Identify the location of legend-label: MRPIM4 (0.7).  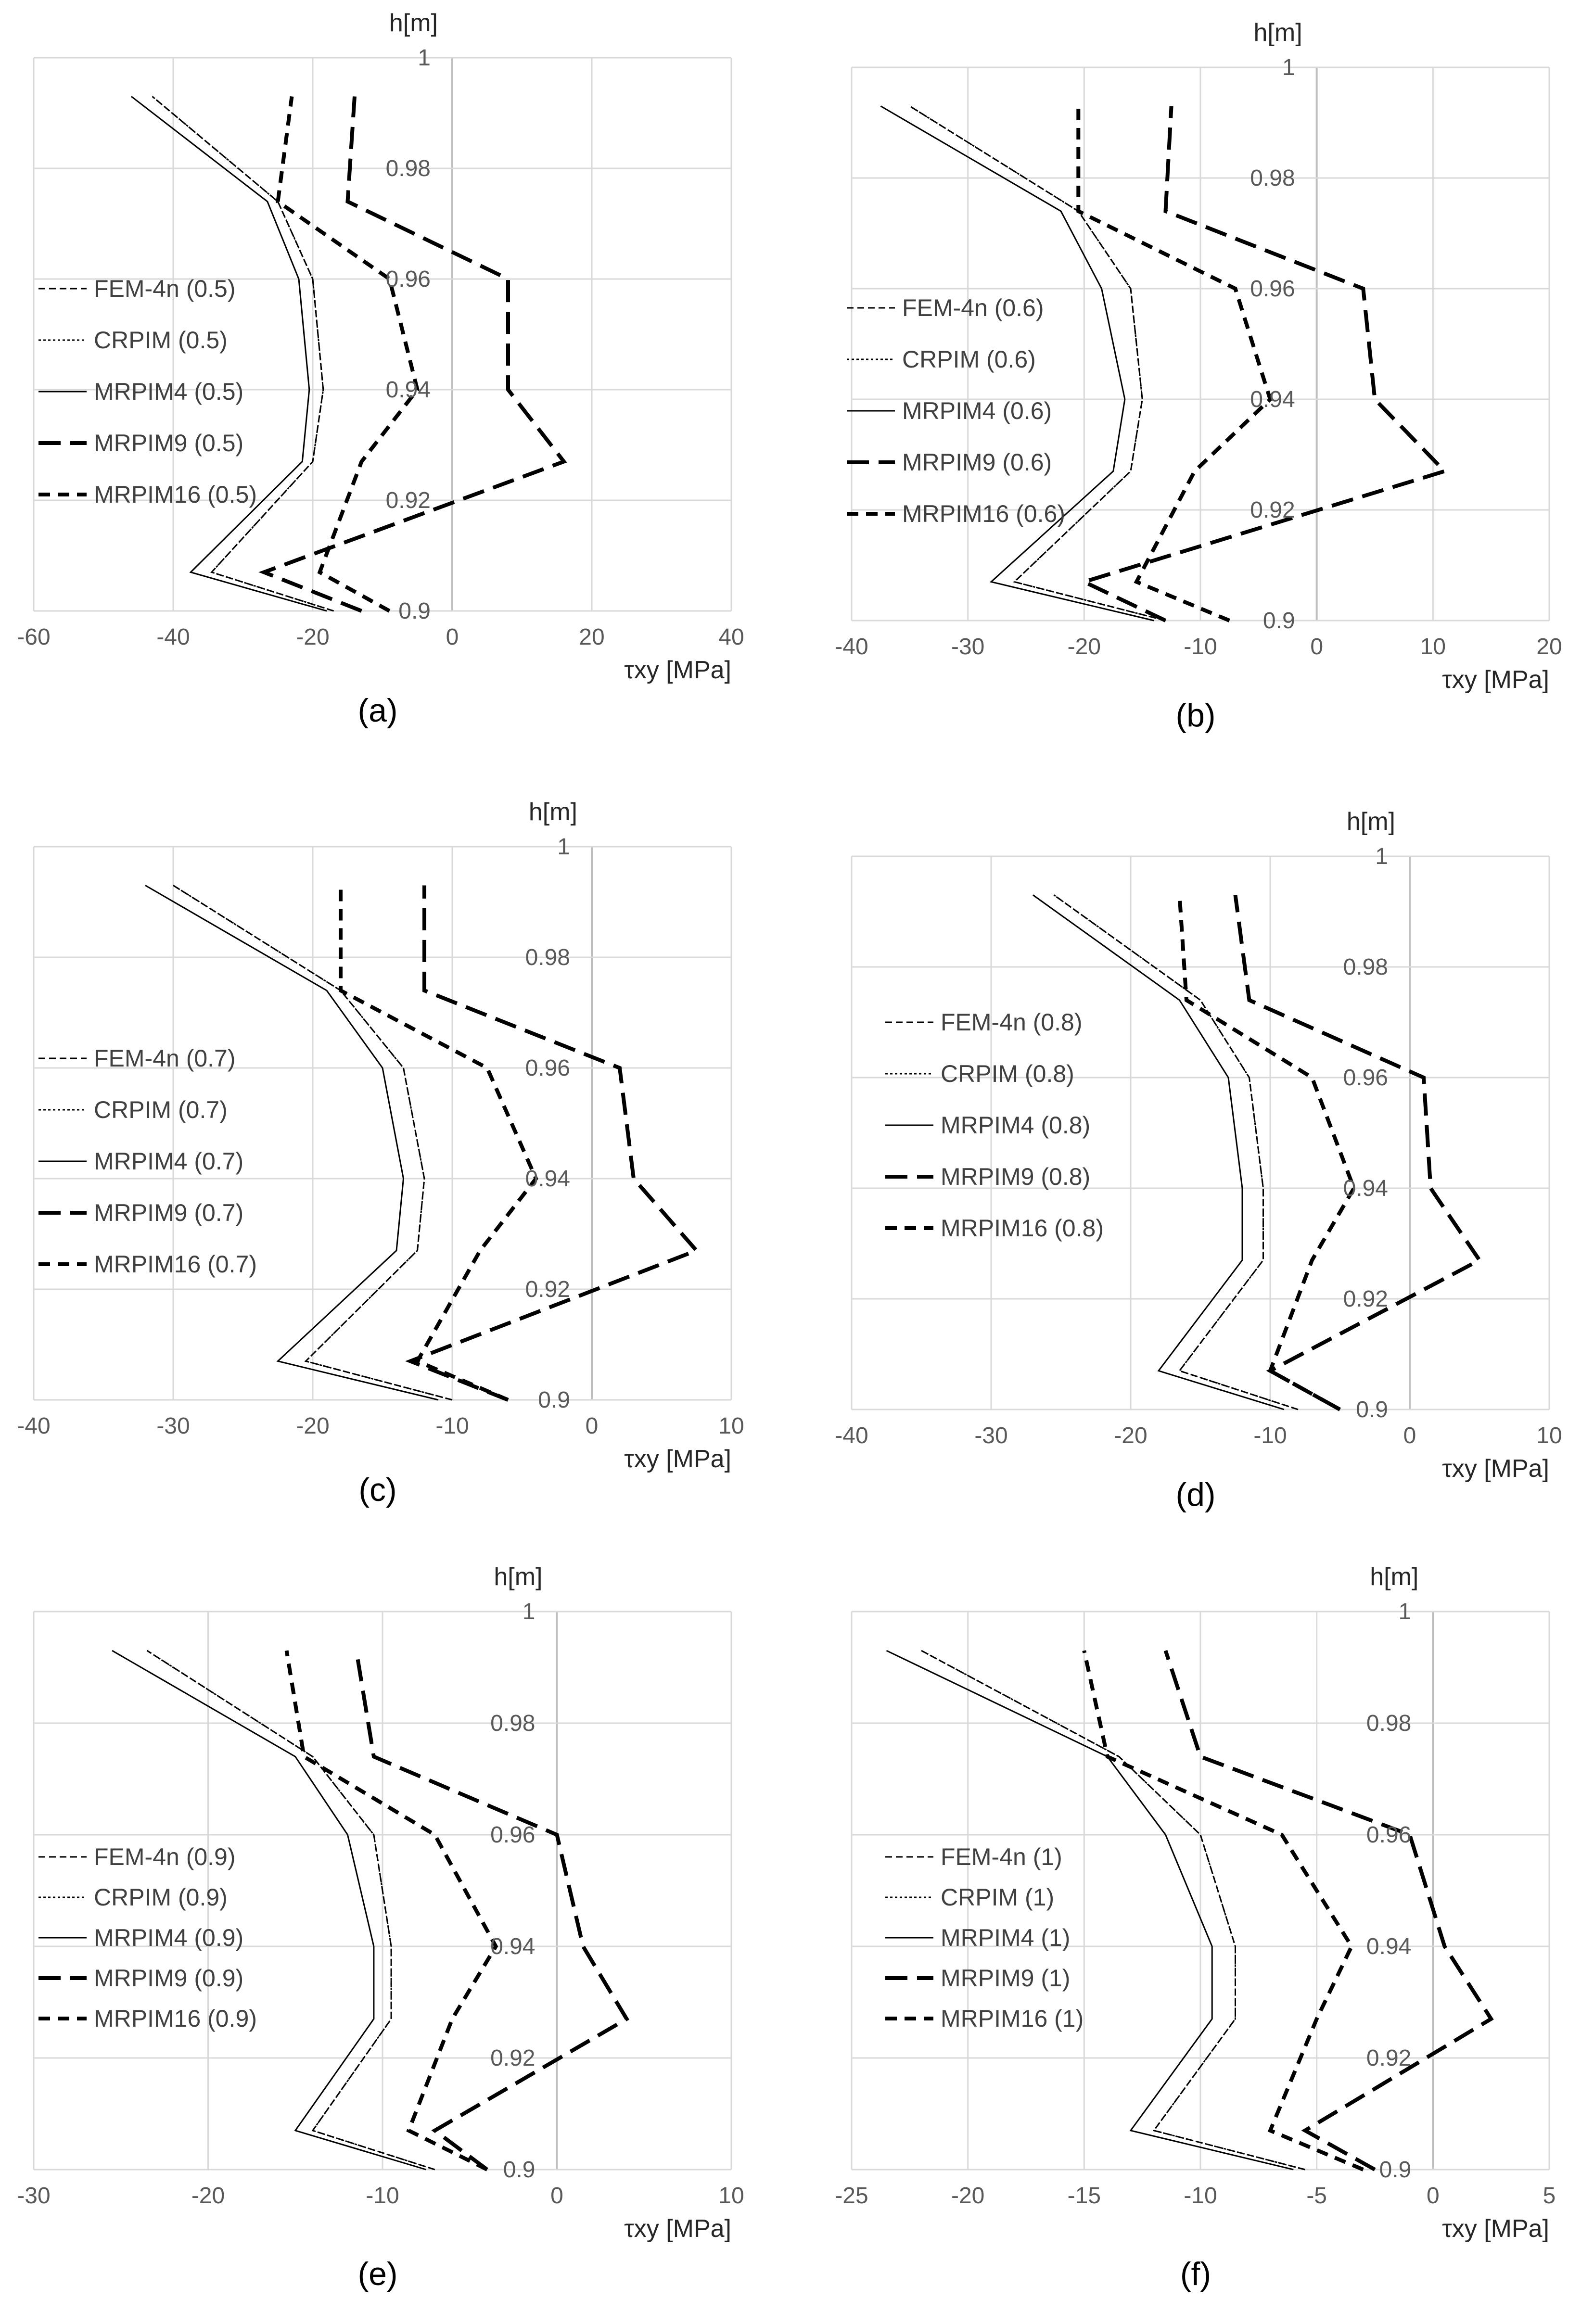
(169, 1161).